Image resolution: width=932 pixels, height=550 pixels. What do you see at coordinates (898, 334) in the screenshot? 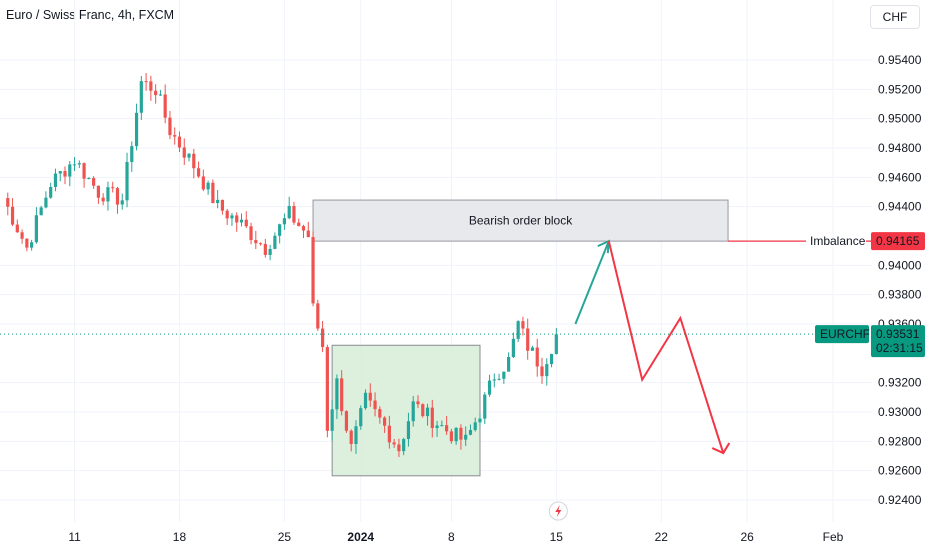
I see `current-price-text: 0.93531` at bounding box center [898, 334].